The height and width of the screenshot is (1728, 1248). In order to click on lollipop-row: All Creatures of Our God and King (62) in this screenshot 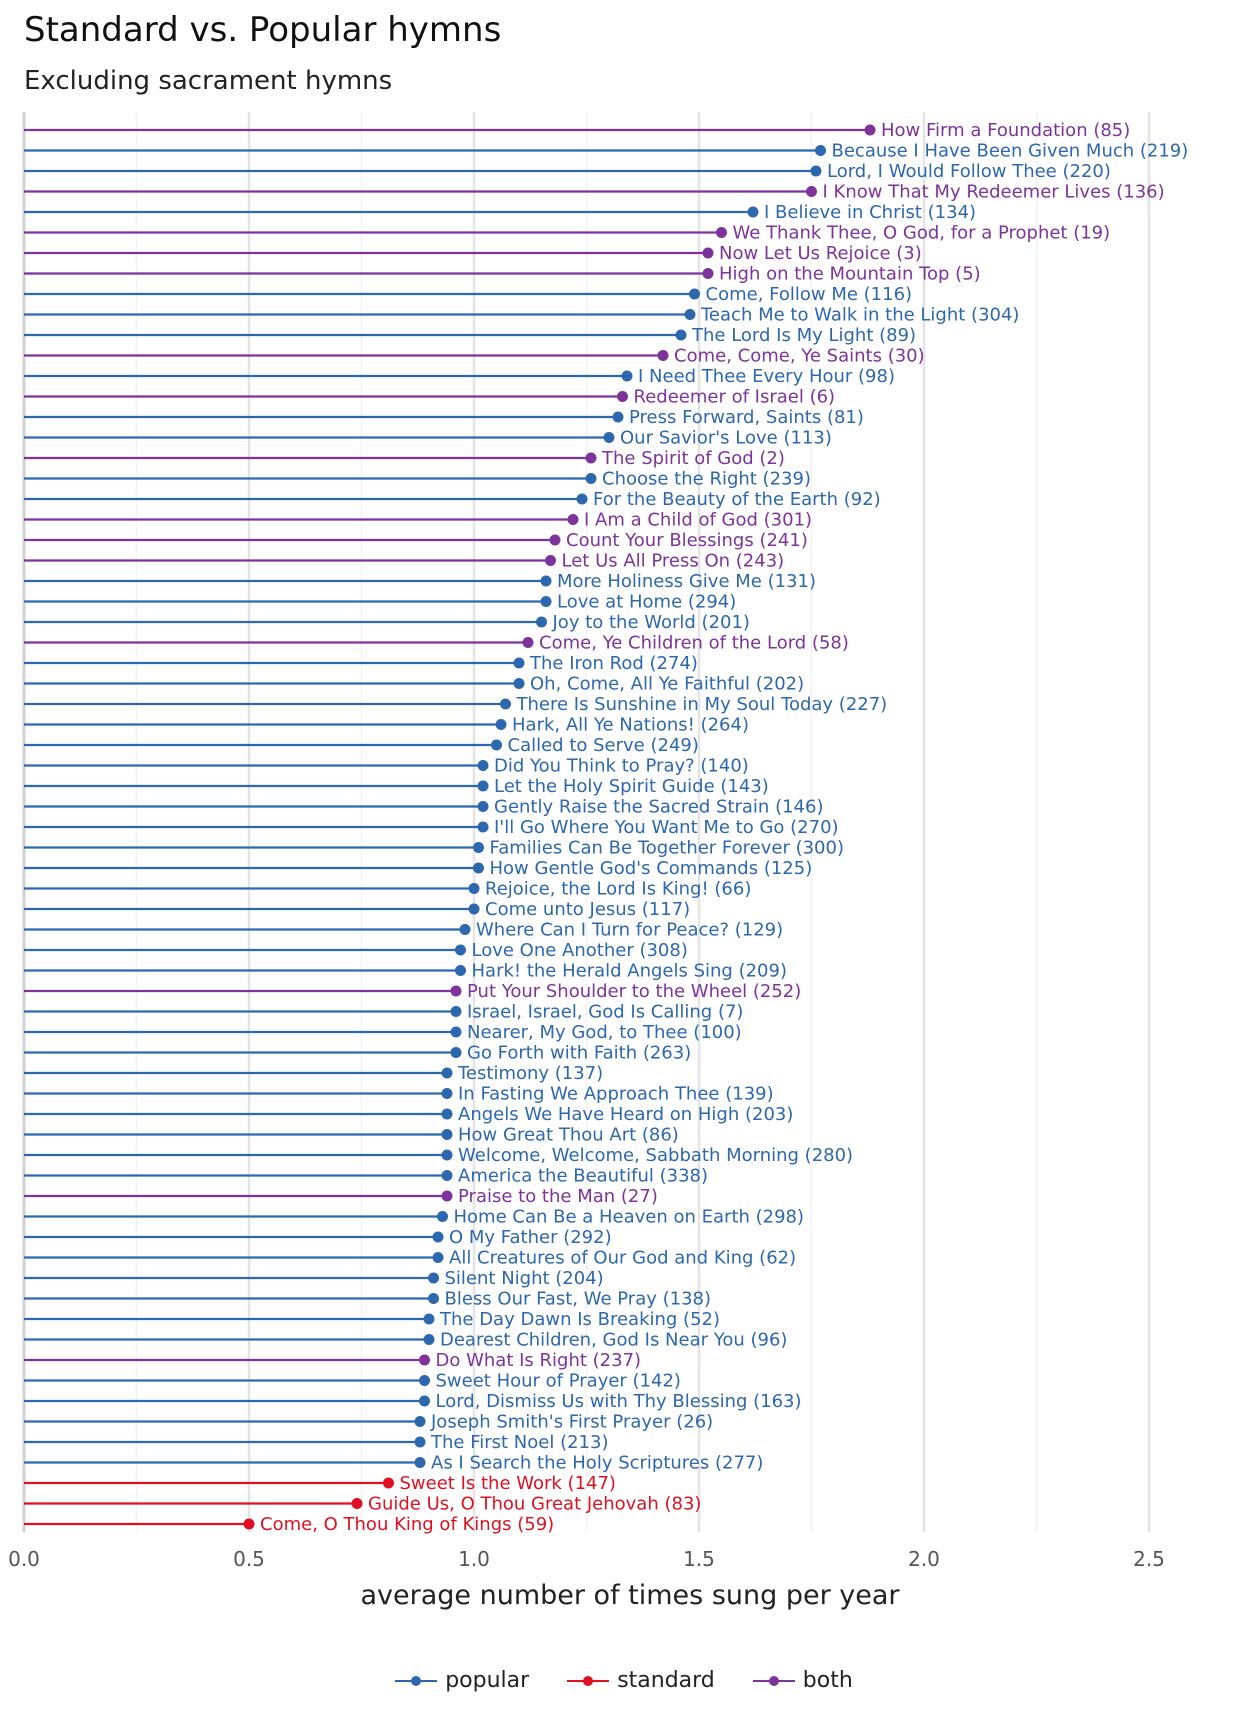, I will do `click(410, 1258)`.